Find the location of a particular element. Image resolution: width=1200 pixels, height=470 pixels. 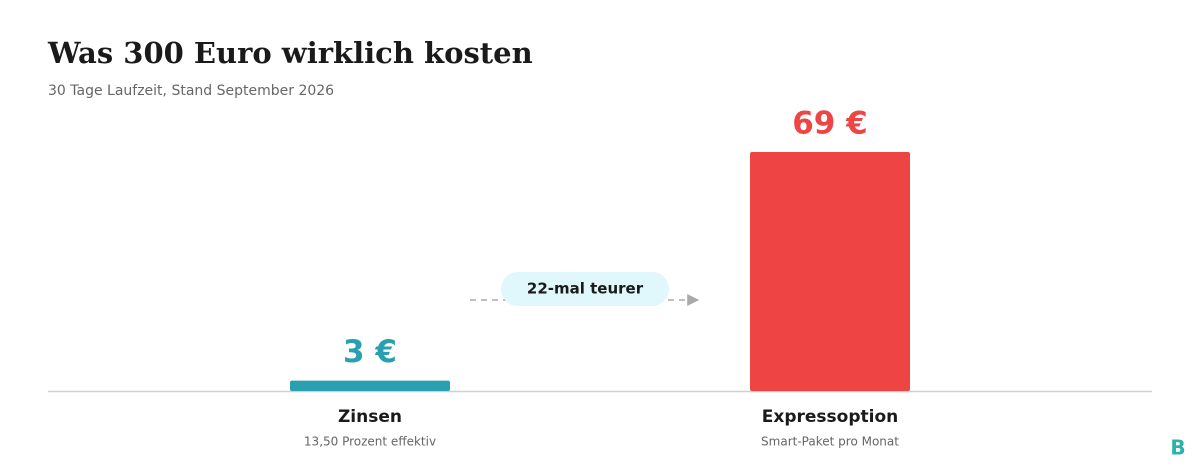

chart-title: Was 300 Euro wirklich kosten is located at coordinates (290, 53).